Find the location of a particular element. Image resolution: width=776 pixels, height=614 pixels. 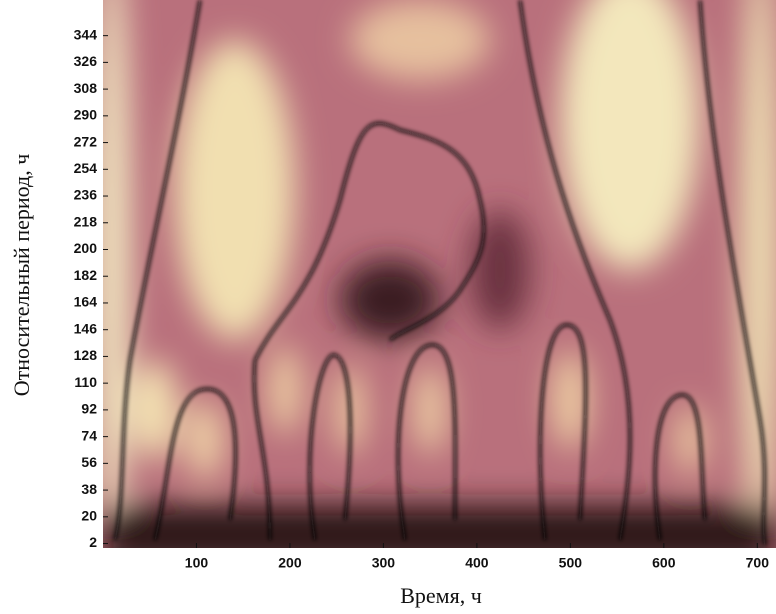

y-tick-label: 326 is located at coordinates (86, 61).